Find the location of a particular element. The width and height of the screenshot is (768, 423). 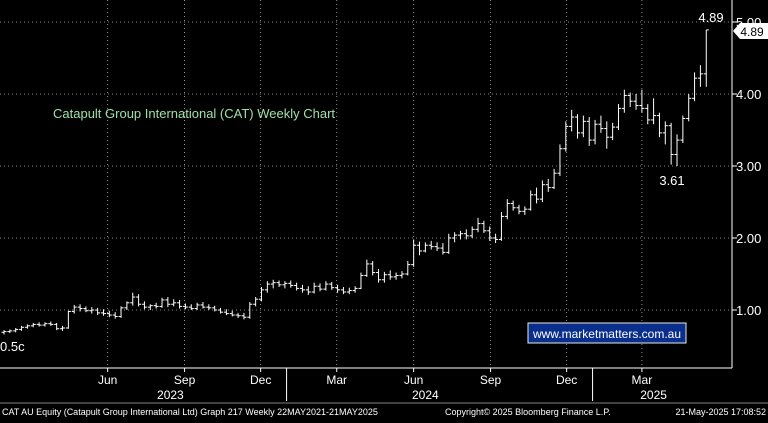

last-price-label: 4.89 is located at coordinates (710, 17).